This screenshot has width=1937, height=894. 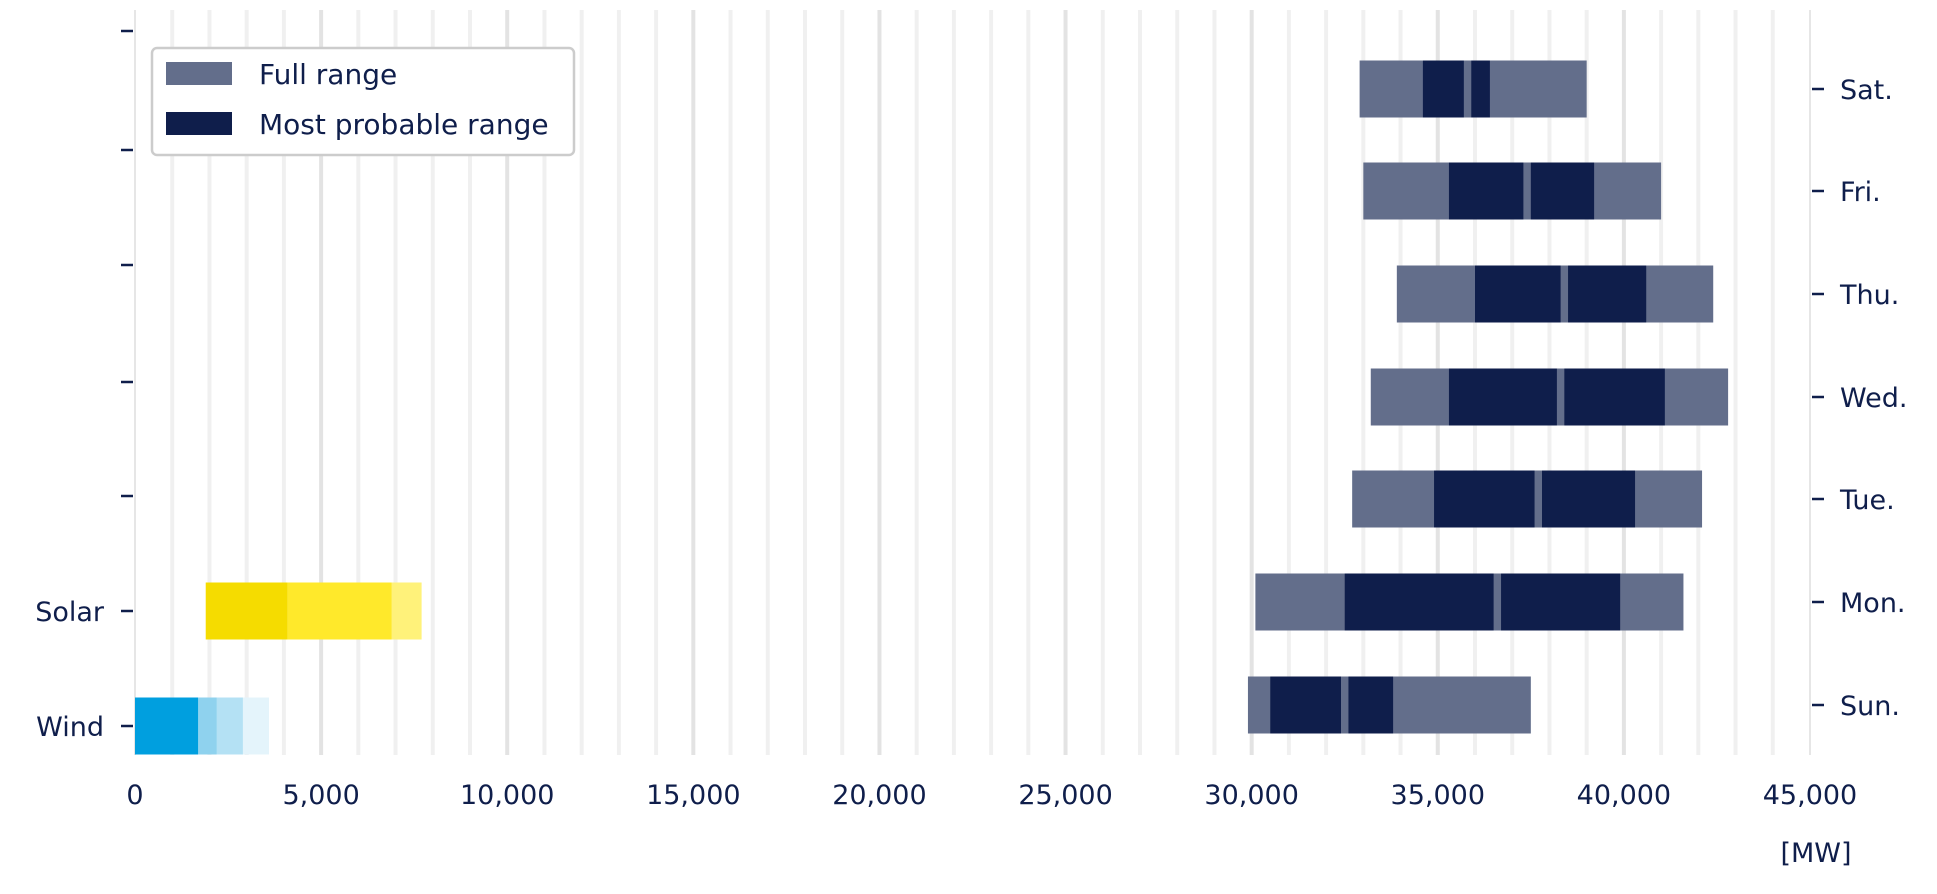 I want to click on legend-swatch-most-probable-range, so click(x=199, y=123).